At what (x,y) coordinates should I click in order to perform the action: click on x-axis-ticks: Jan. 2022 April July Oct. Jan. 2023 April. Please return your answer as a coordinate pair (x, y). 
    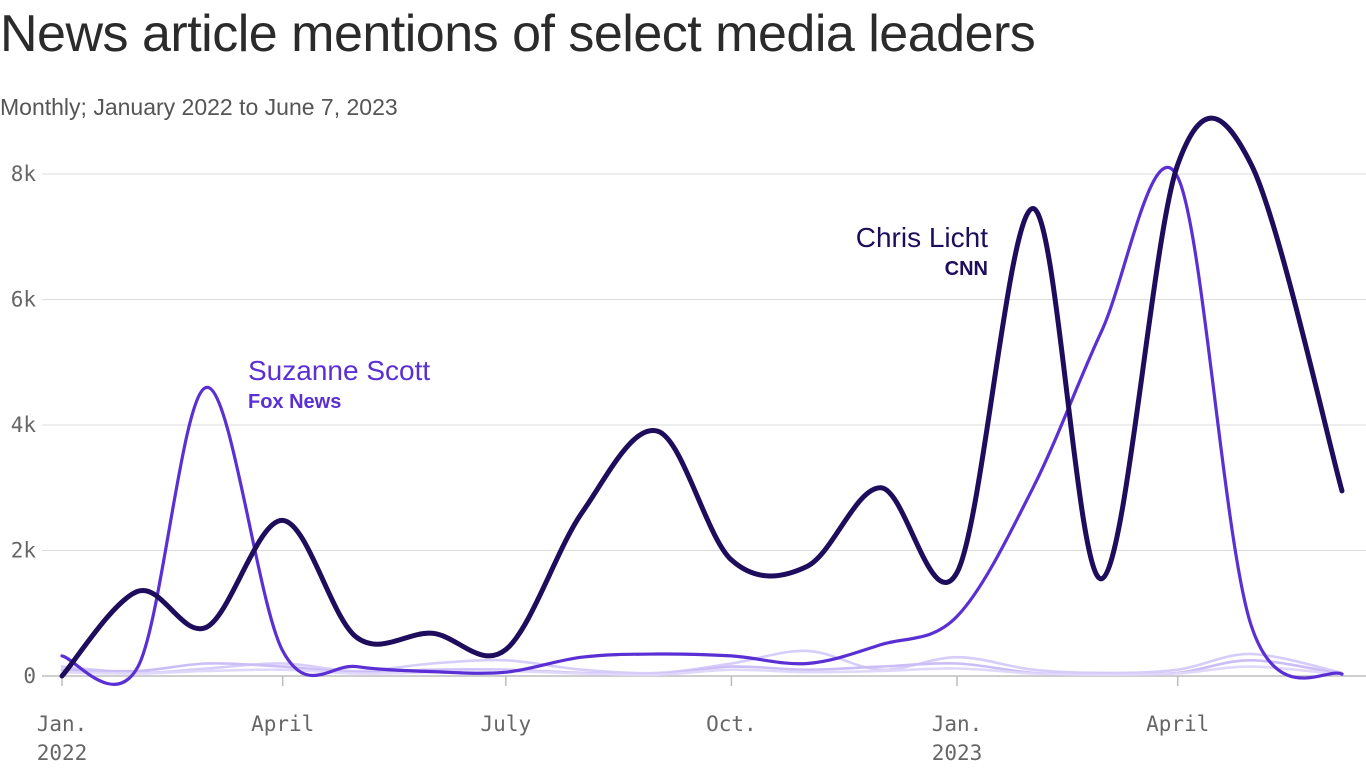
    Looking at the image, I should click on (623, 720).